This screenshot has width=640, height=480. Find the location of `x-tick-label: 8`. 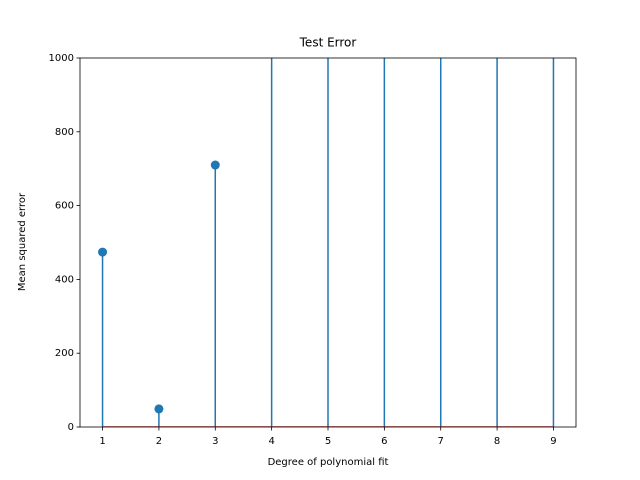

x-tick-label: 8 is located at coordinates (497, 441).